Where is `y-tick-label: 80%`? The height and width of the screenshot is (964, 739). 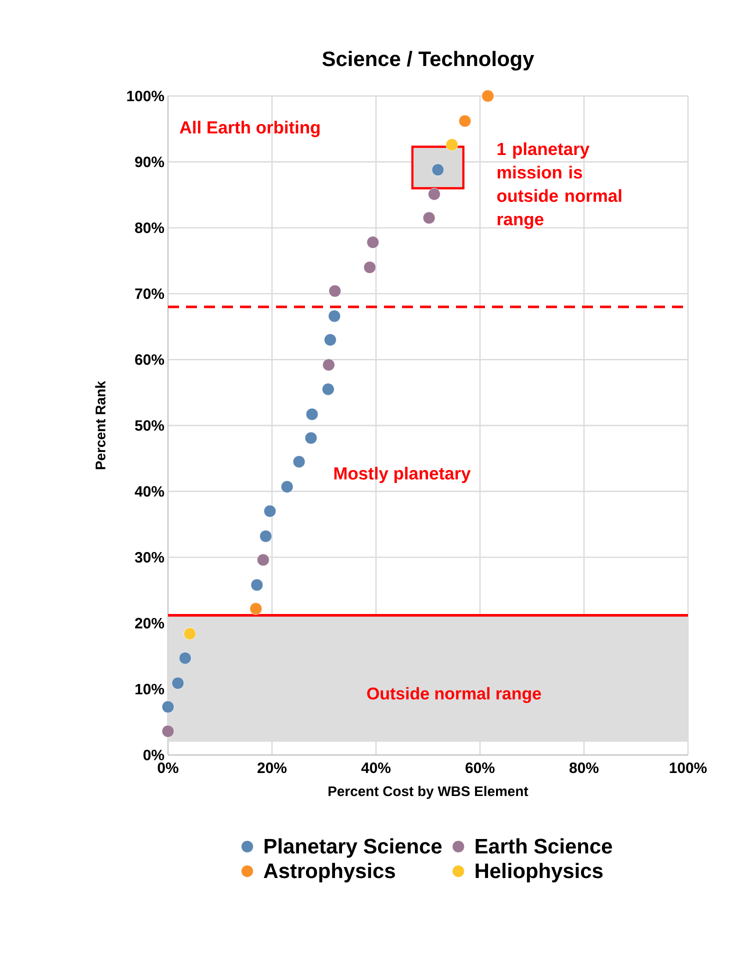
y-tick-label: 80% is located at coordinates (149, 228).